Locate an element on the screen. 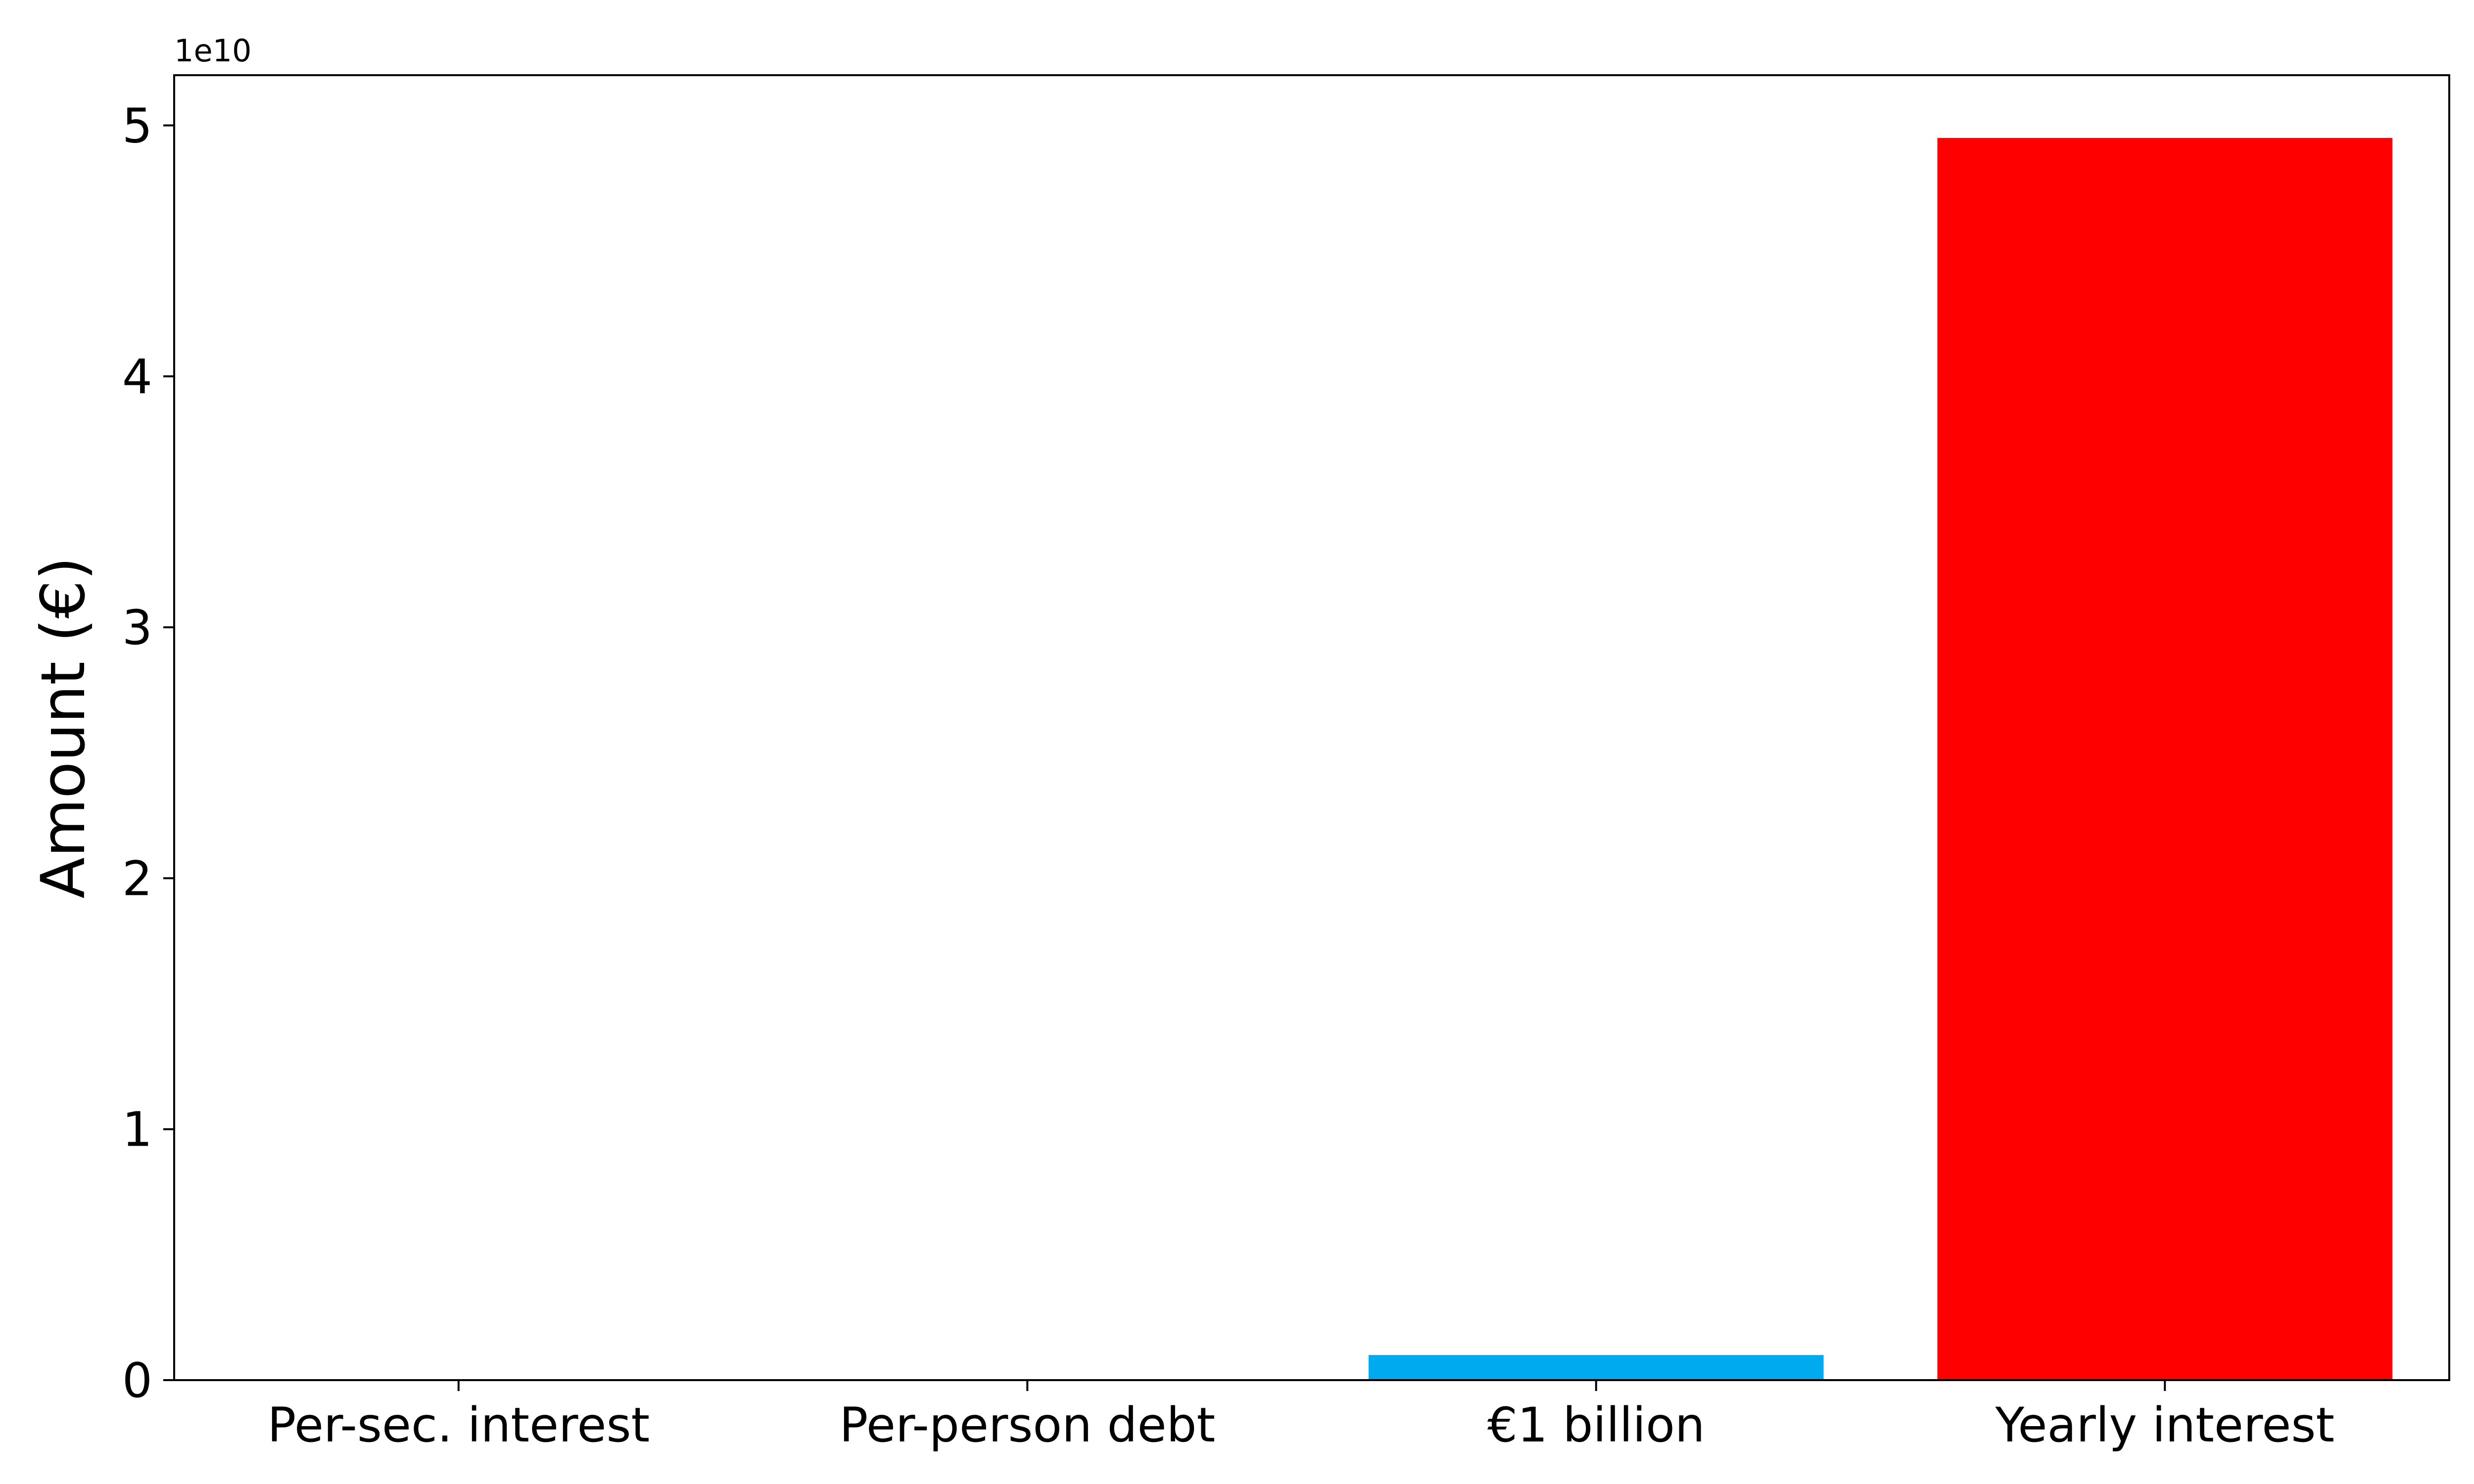 This screenshot has width=2474, height=1484. y-tick-label: 5 is located at coordinates (137, 125).